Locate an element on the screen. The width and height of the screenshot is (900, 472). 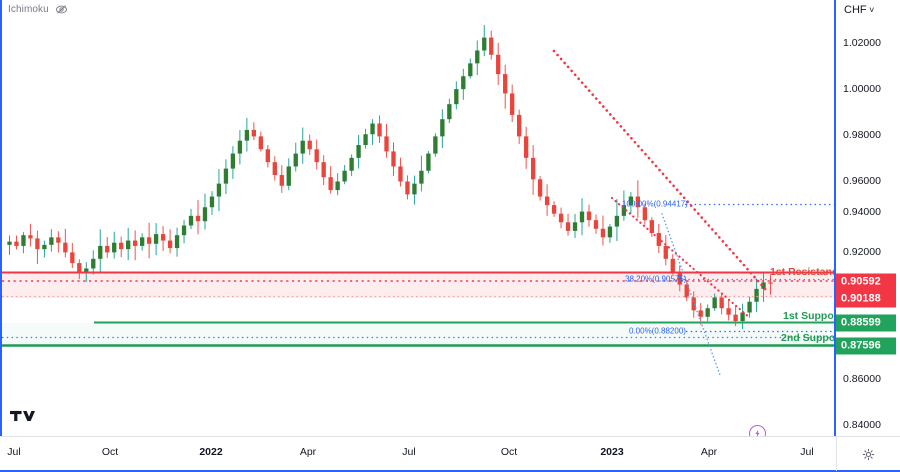
annotation-1st-resistance: 1st Resistance is located at coordinates (802, 272).